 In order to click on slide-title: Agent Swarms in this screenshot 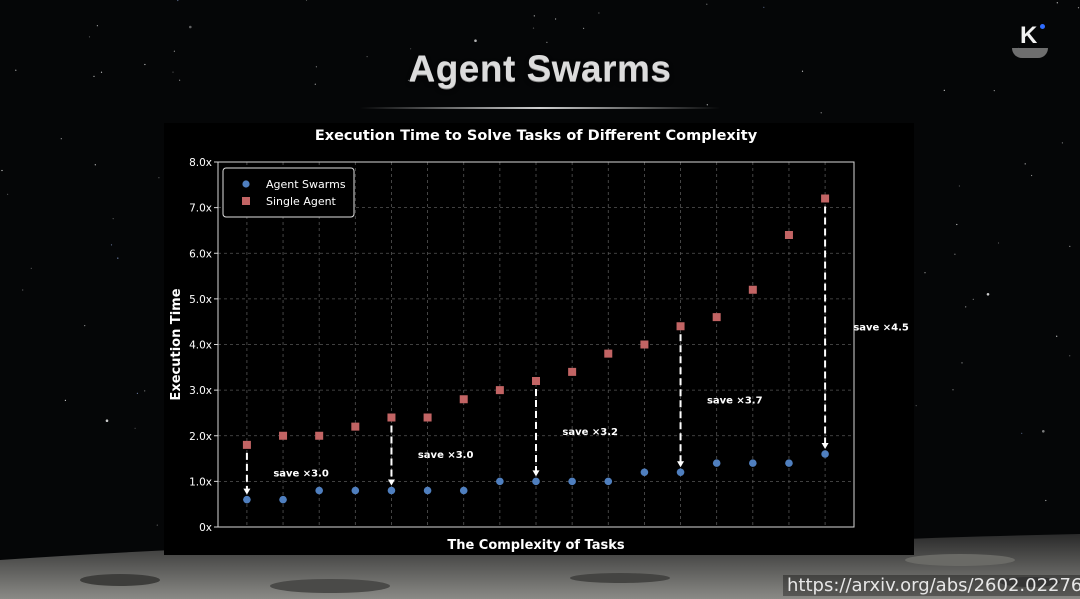, I will do `click(540, 68)`.